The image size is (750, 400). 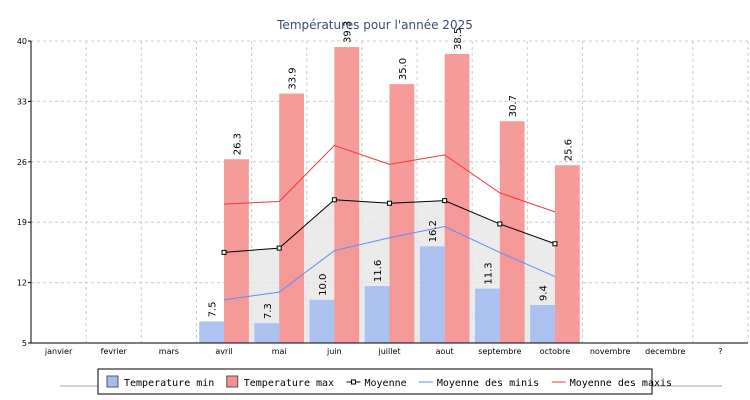 What do you see at coordinates (169, 351) in the screenshot?
I see `x-tick-label: mars` at bounding box center [169, 351].